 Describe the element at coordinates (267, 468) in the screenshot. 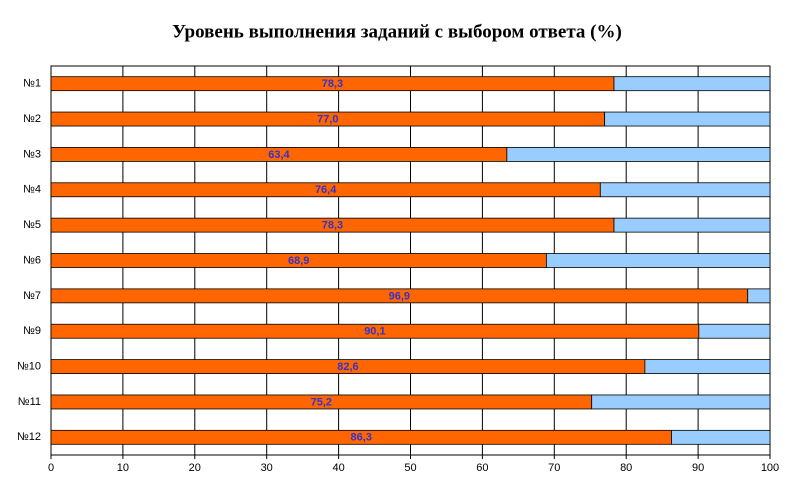

I see `x-tick-label: 30` at that location.